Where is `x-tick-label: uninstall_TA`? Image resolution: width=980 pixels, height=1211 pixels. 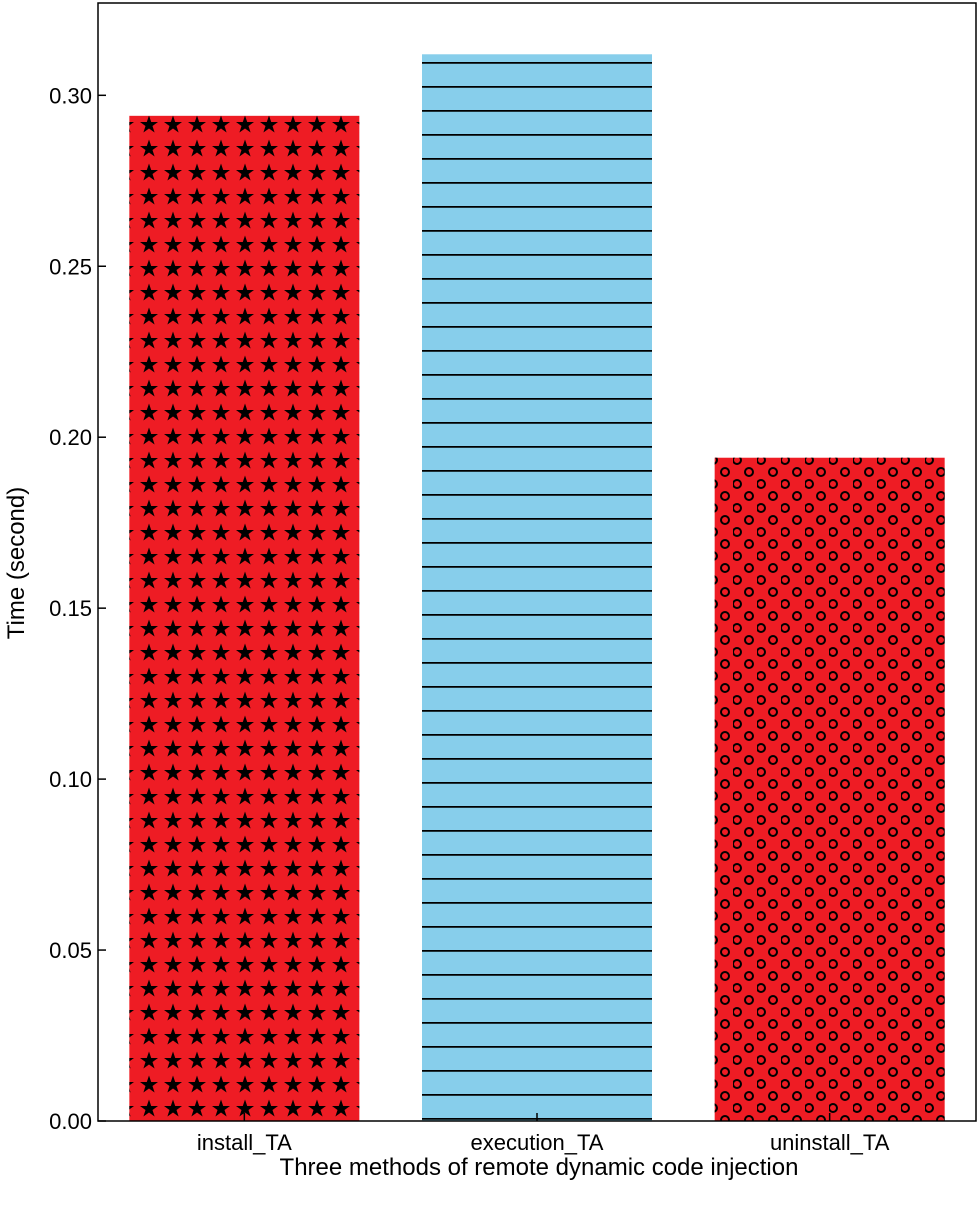
x-tick-label: uninstall_TA is located at coordinates (830, 1142).